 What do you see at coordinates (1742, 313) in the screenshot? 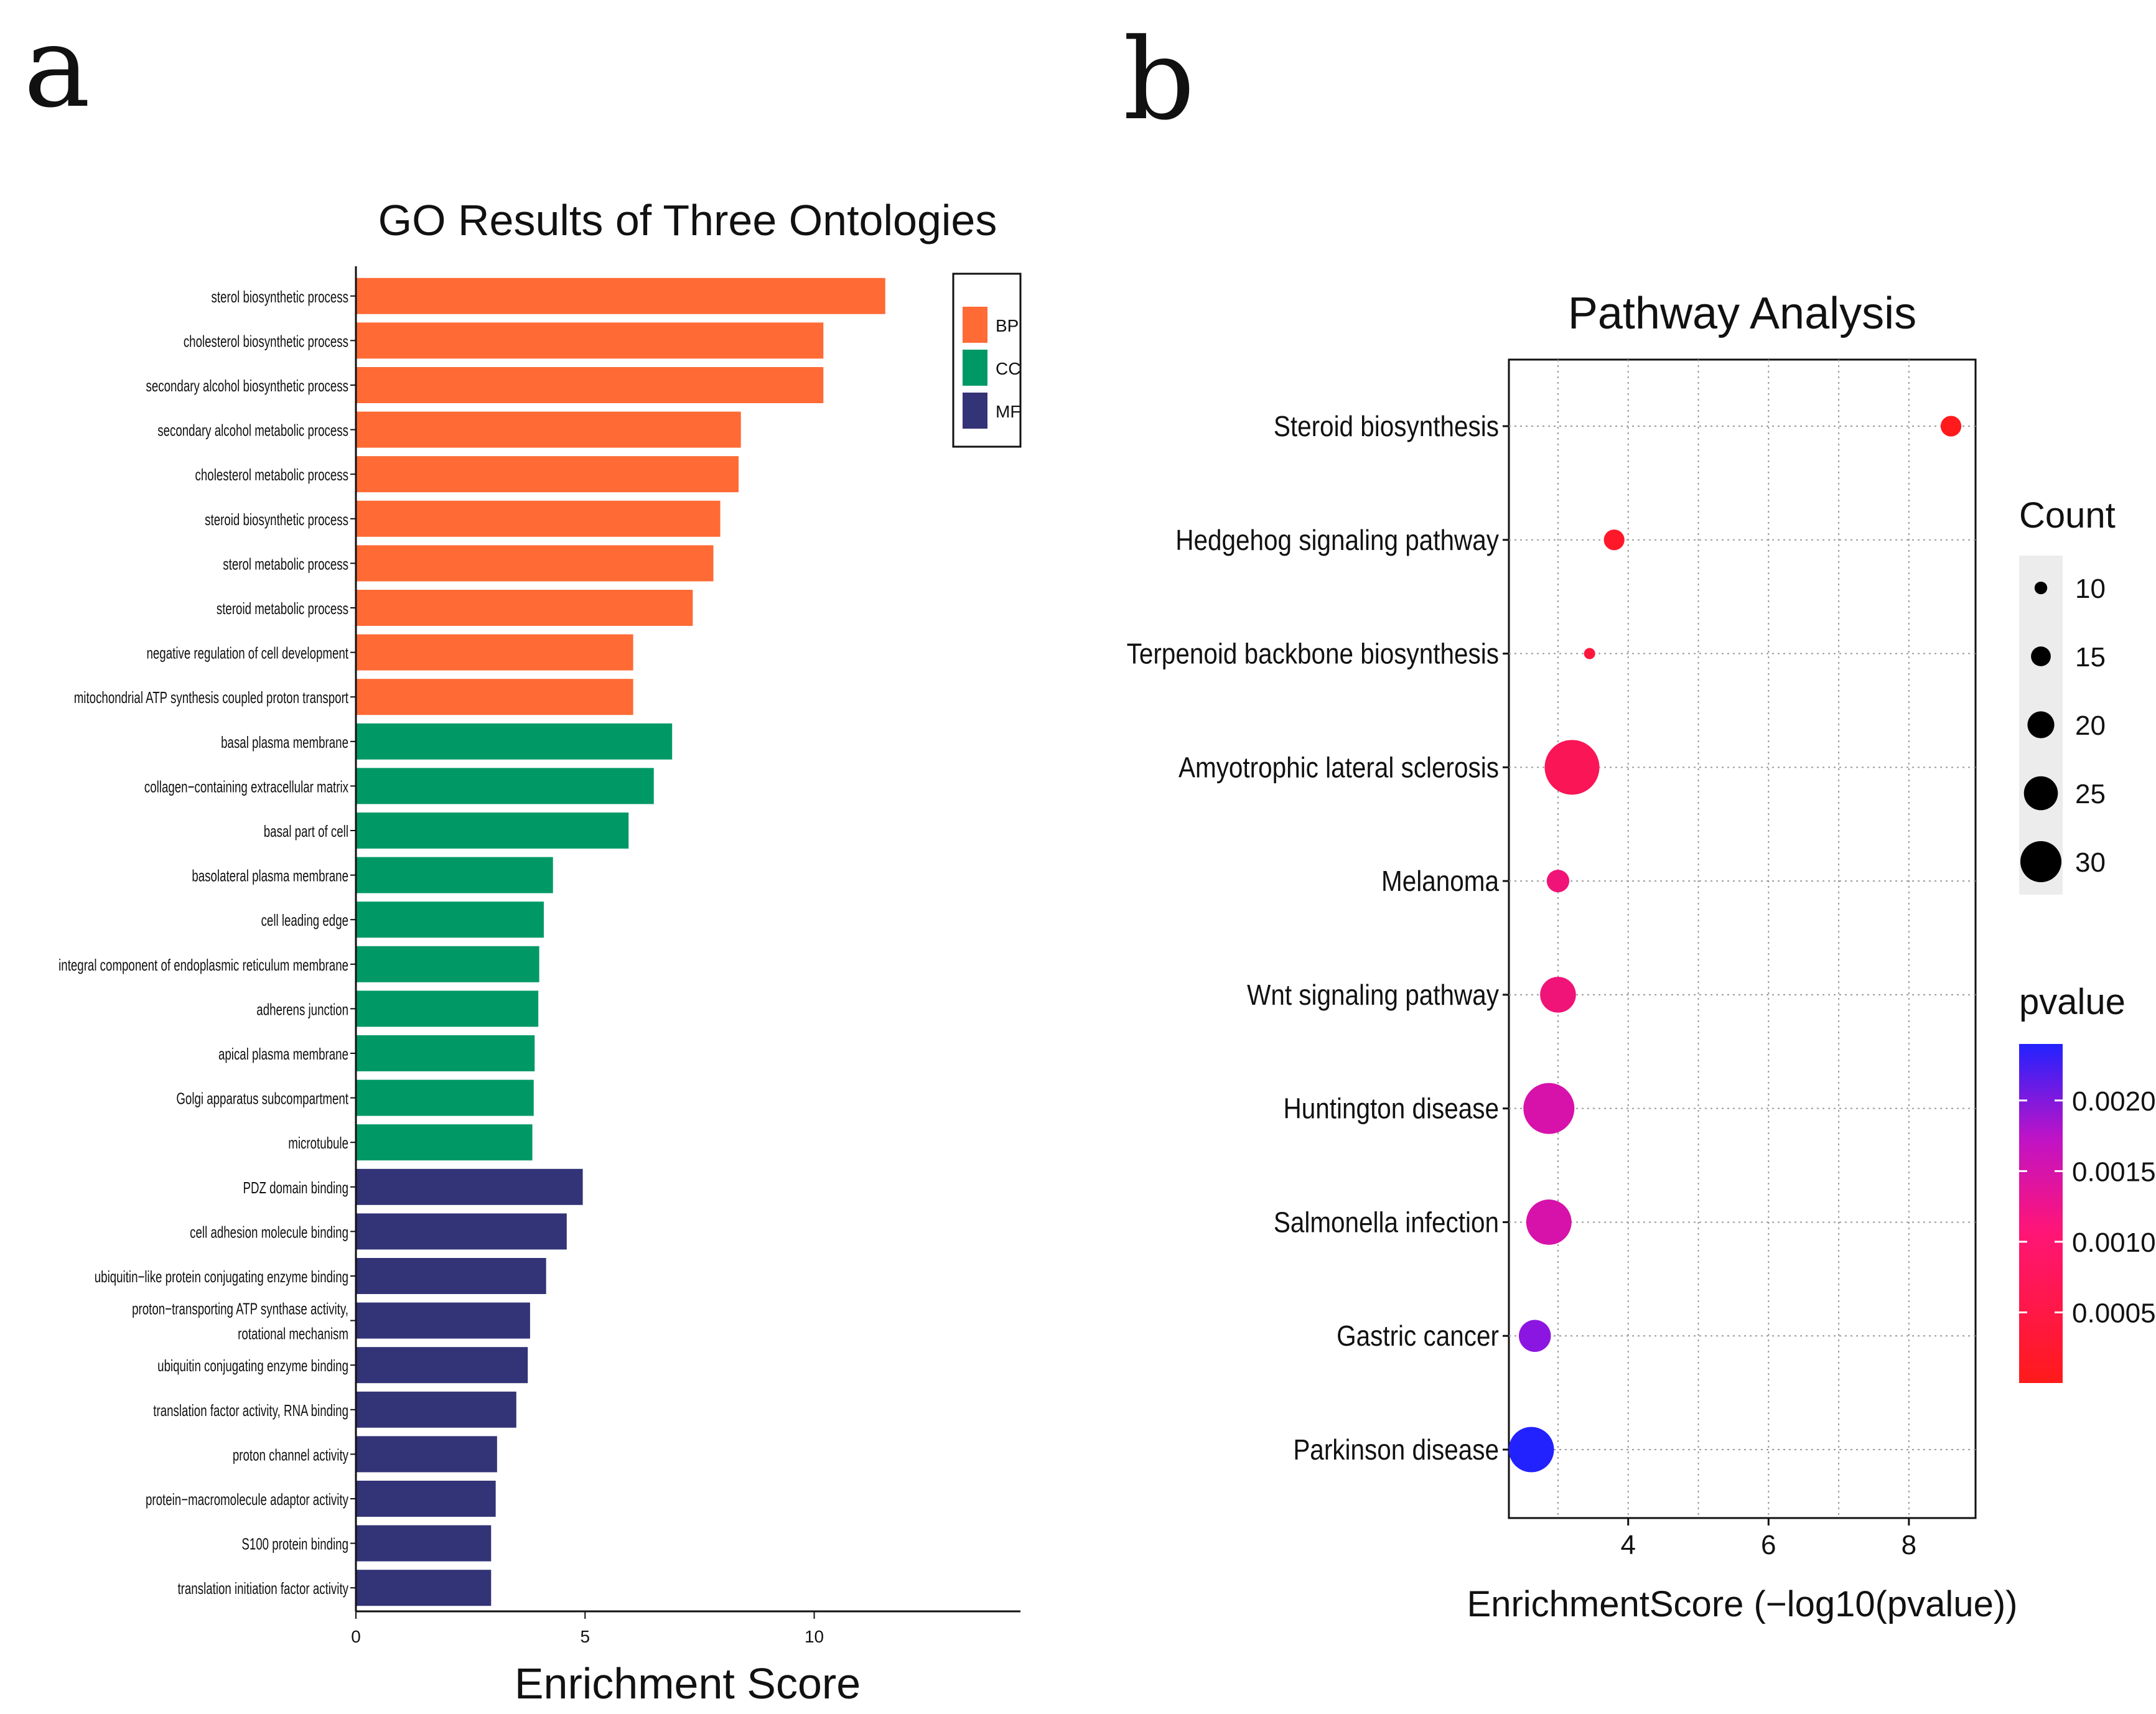
I see `chart-b-title: Pathway Analysis` at bounding box center [1742, 313].